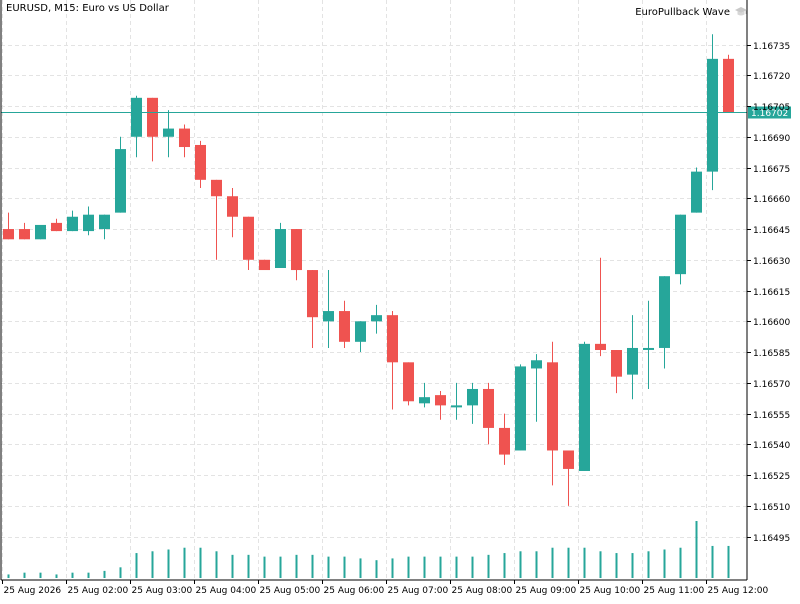 This screenshot has width=800, height=604. What do you see at coordinates (771, 293) in the screenshot?
I see `price-tick-label: 1.16615` at bounding box center [771, 293].